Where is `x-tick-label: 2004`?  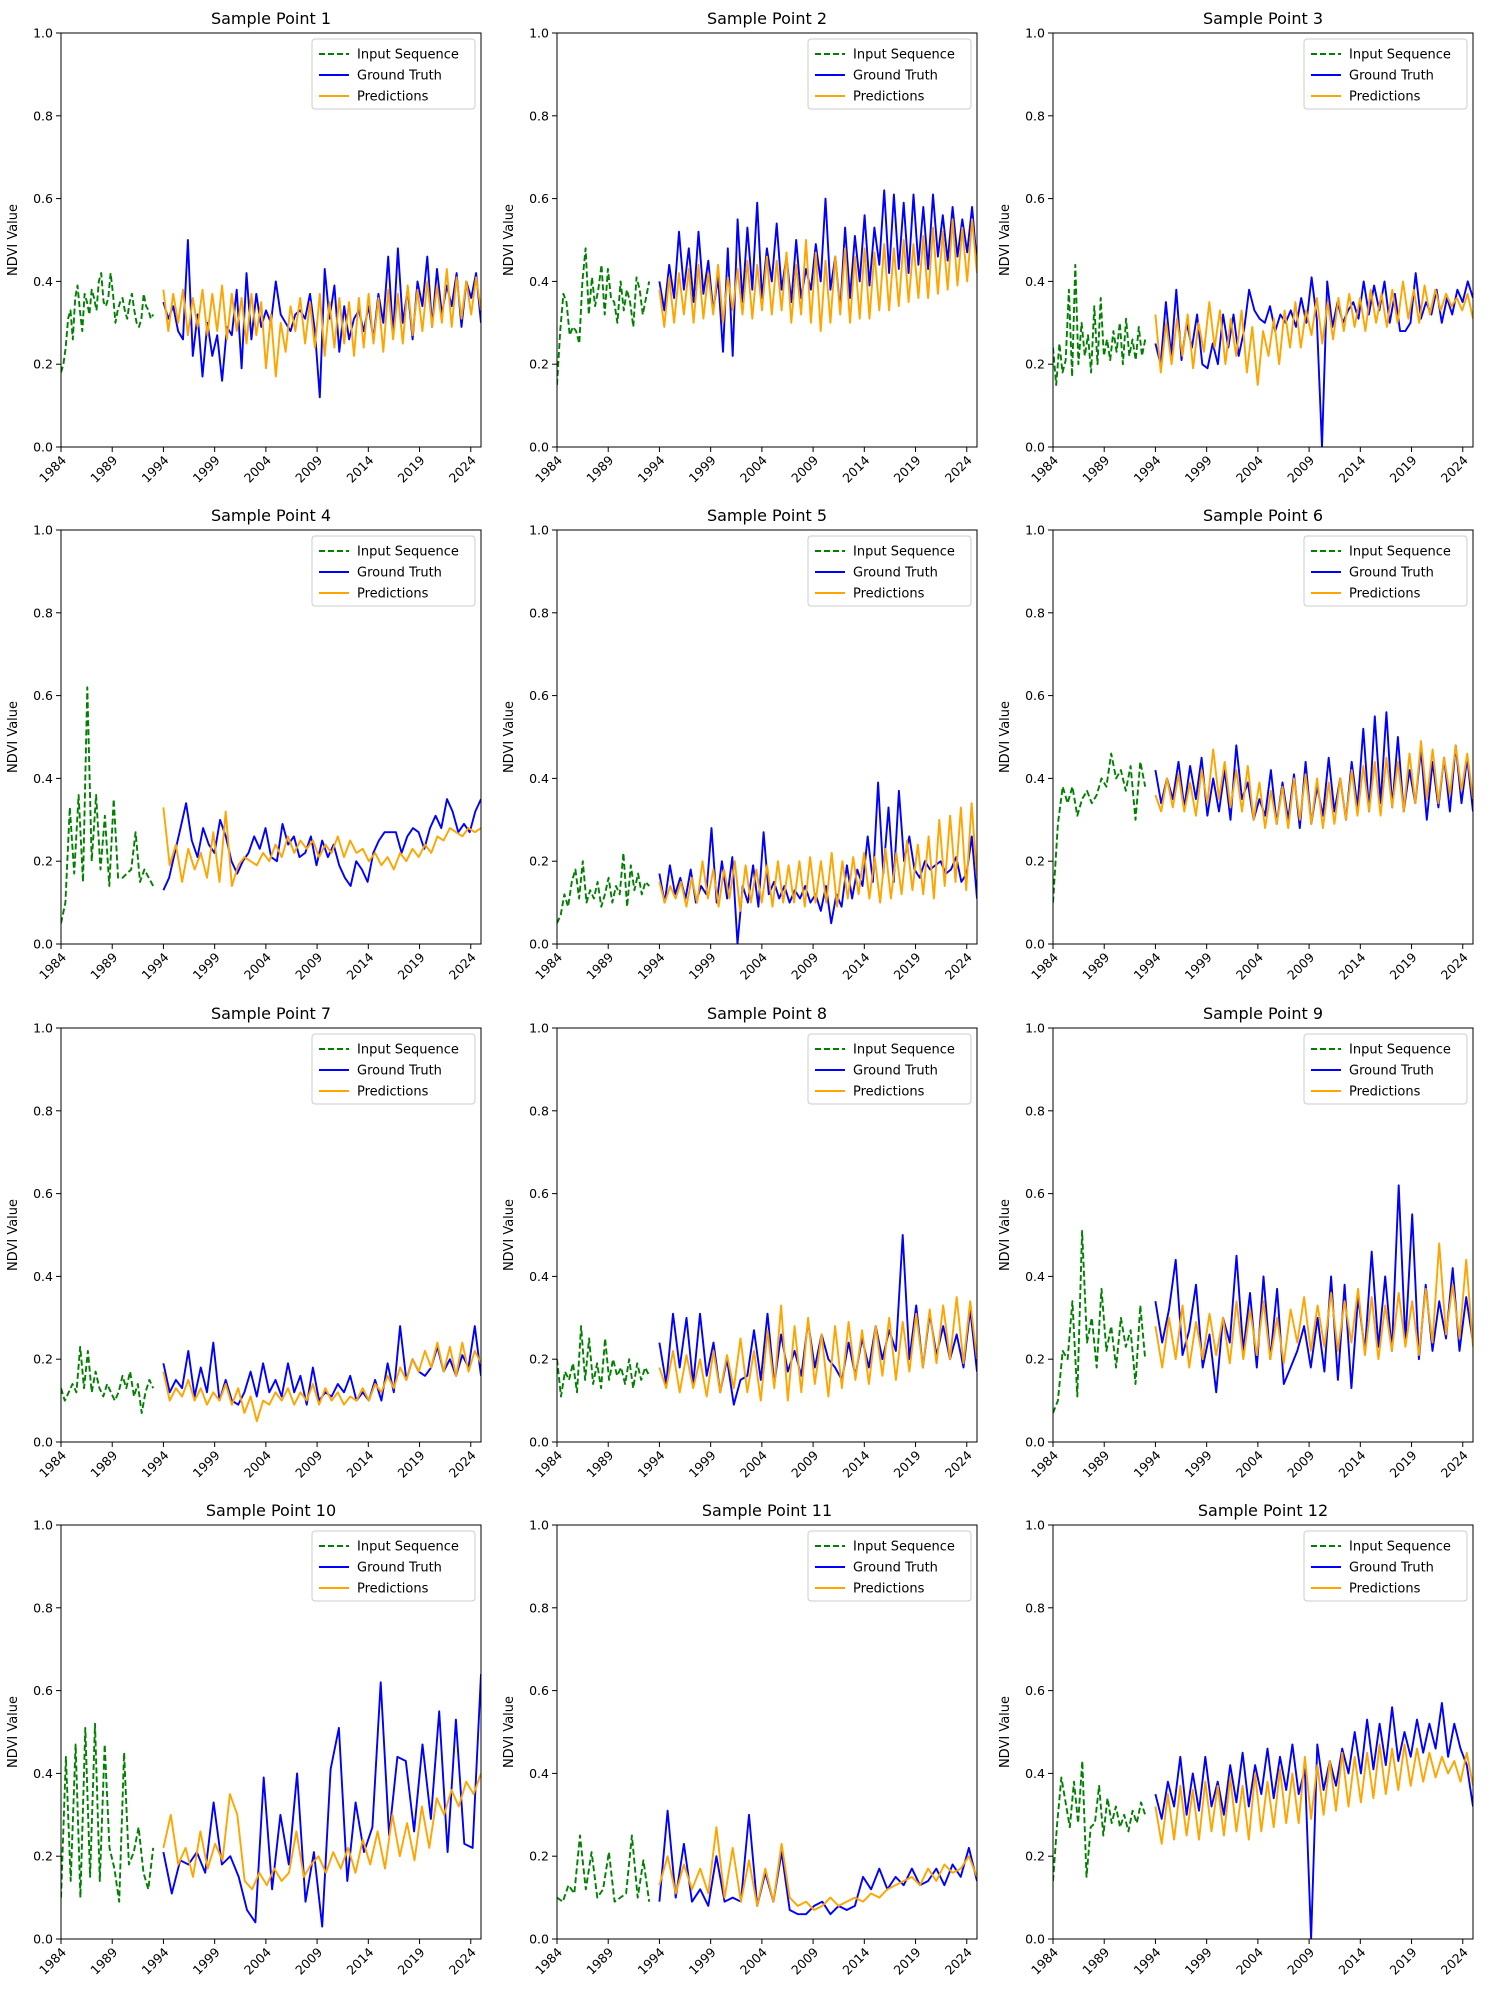
x-tick-label: 2004 is located at coordinates (753, 468).